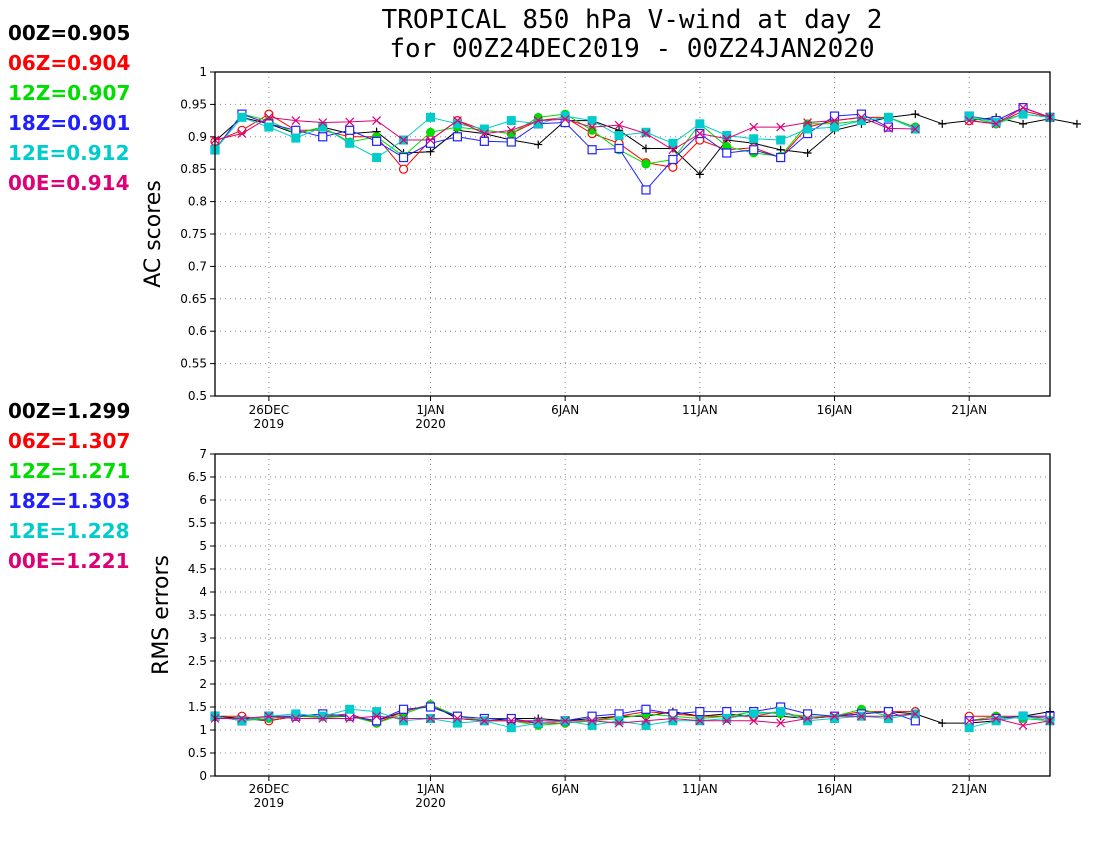  Describe the element at coordinates (69, 471) in the screenshot. I see `legend-entry-12z: 12Z=1.271` at that location.